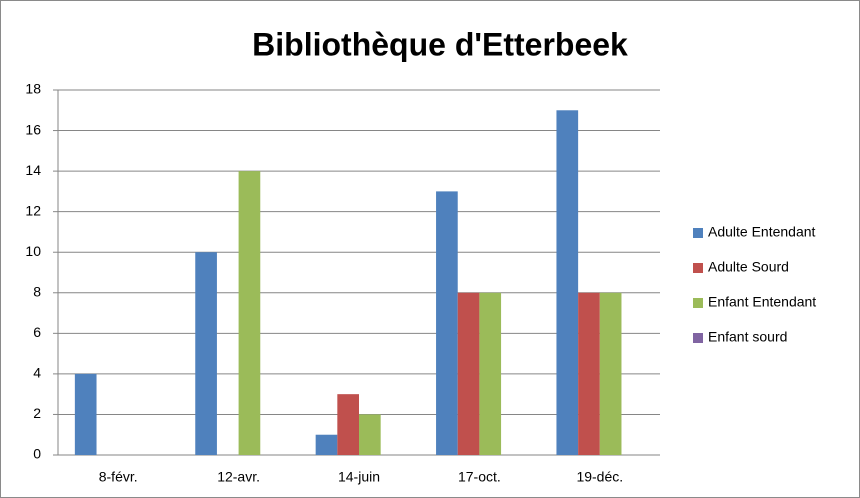 The width and height of the screenshot is (860, 498). What do you see at coordinates (479, 477) in the screenshot?
I see `x-tick-label: 17-oct.` at bounding box center [479, 477].